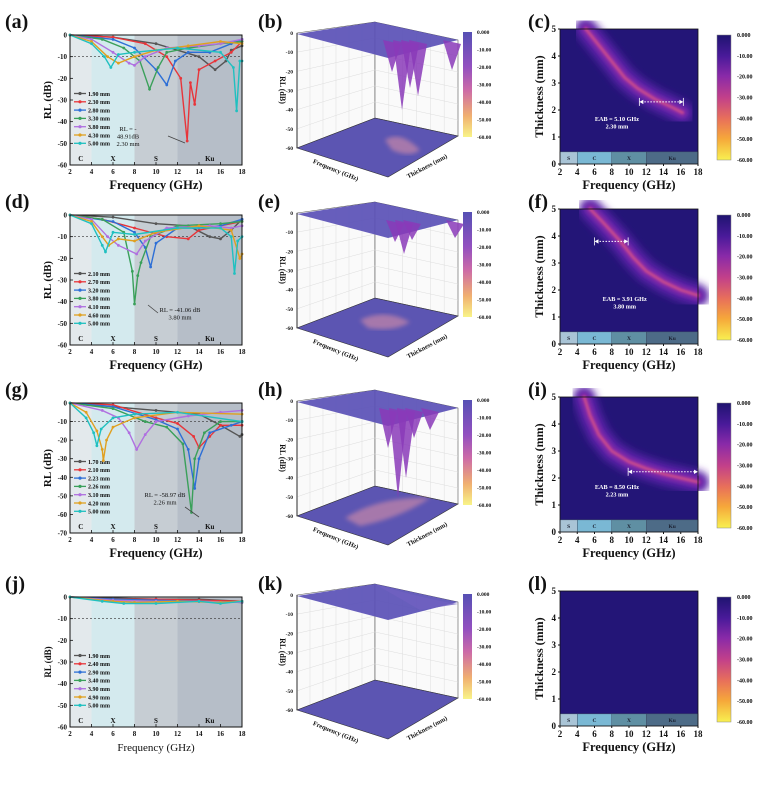  I want to click on legend-label: 4.90 mm, so click(99, 698).